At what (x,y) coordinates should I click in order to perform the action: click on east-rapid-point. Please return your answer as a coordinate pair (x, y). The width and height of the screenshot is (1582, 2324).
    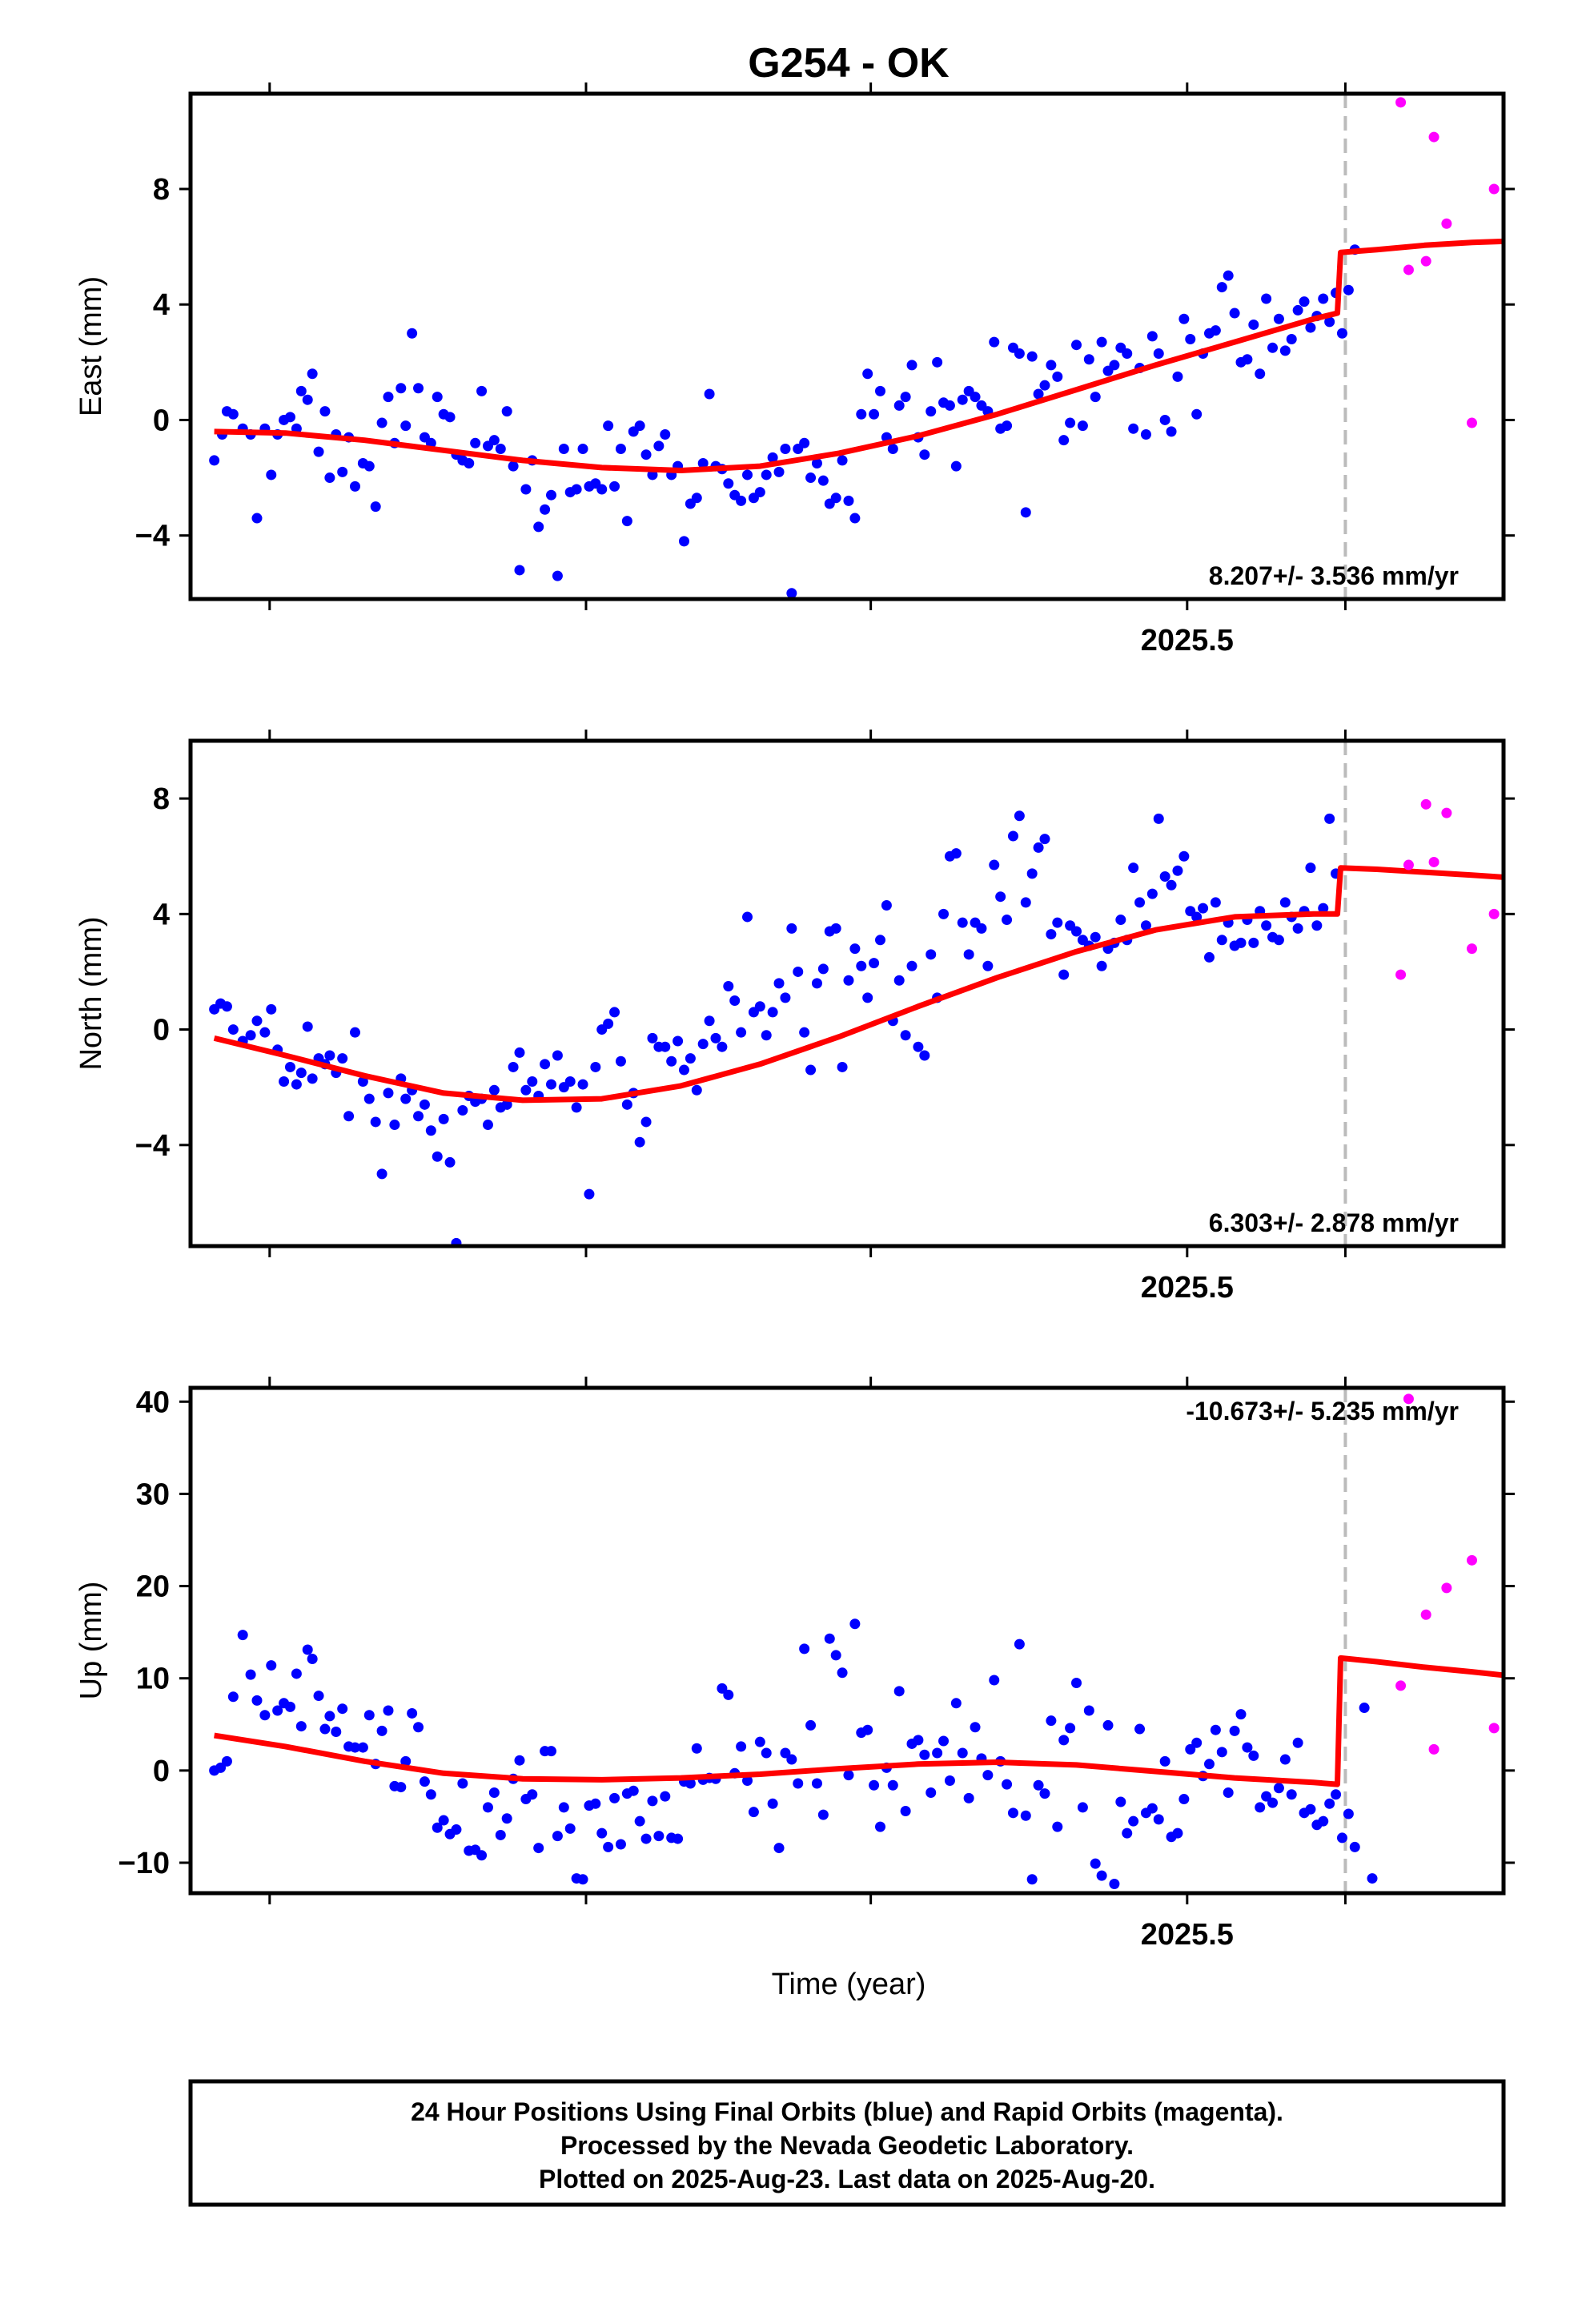
    Looking at the image, I should click on (1434, 137).